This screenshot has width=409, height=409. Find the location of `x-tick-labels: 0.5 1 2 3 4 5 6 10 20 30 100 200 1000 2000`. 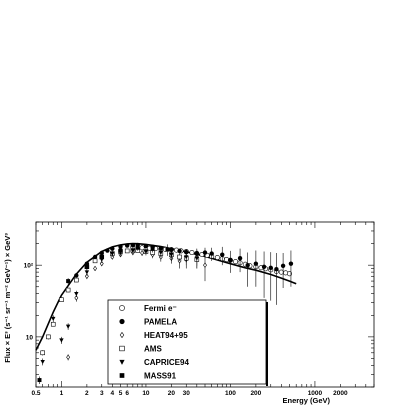

x-tick-labels: 0.5 1 2 3 4 5 6 10 20 30 100 200 1000 2000 is located at coordinates (189, 393).